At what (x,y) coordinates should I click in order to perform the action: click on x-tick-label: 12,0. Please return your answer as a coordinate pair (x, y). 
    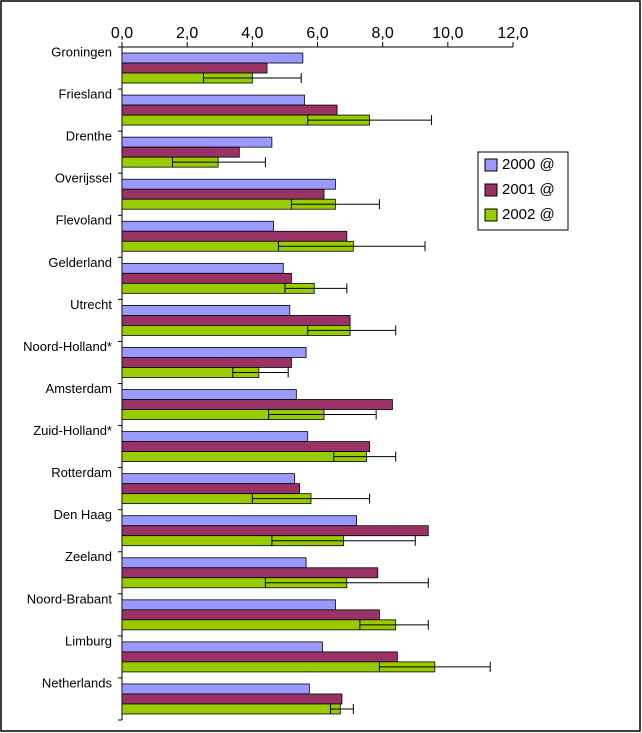
    Looking at the image, I should click on (512, 33).